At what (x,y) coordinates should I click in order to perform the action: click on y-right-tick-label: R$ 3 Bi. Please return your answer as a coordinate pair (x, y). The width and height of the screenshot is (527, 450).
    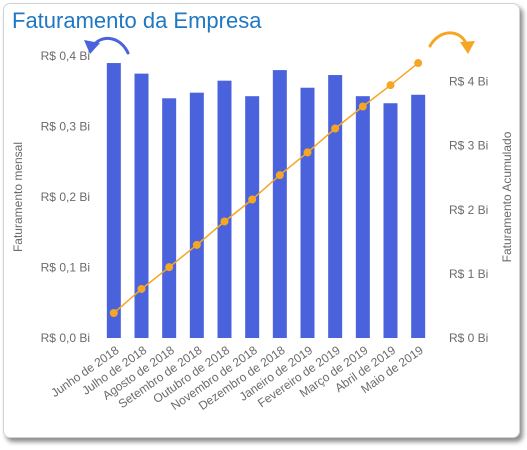
    Looking at the image, I should click on (468, 146).